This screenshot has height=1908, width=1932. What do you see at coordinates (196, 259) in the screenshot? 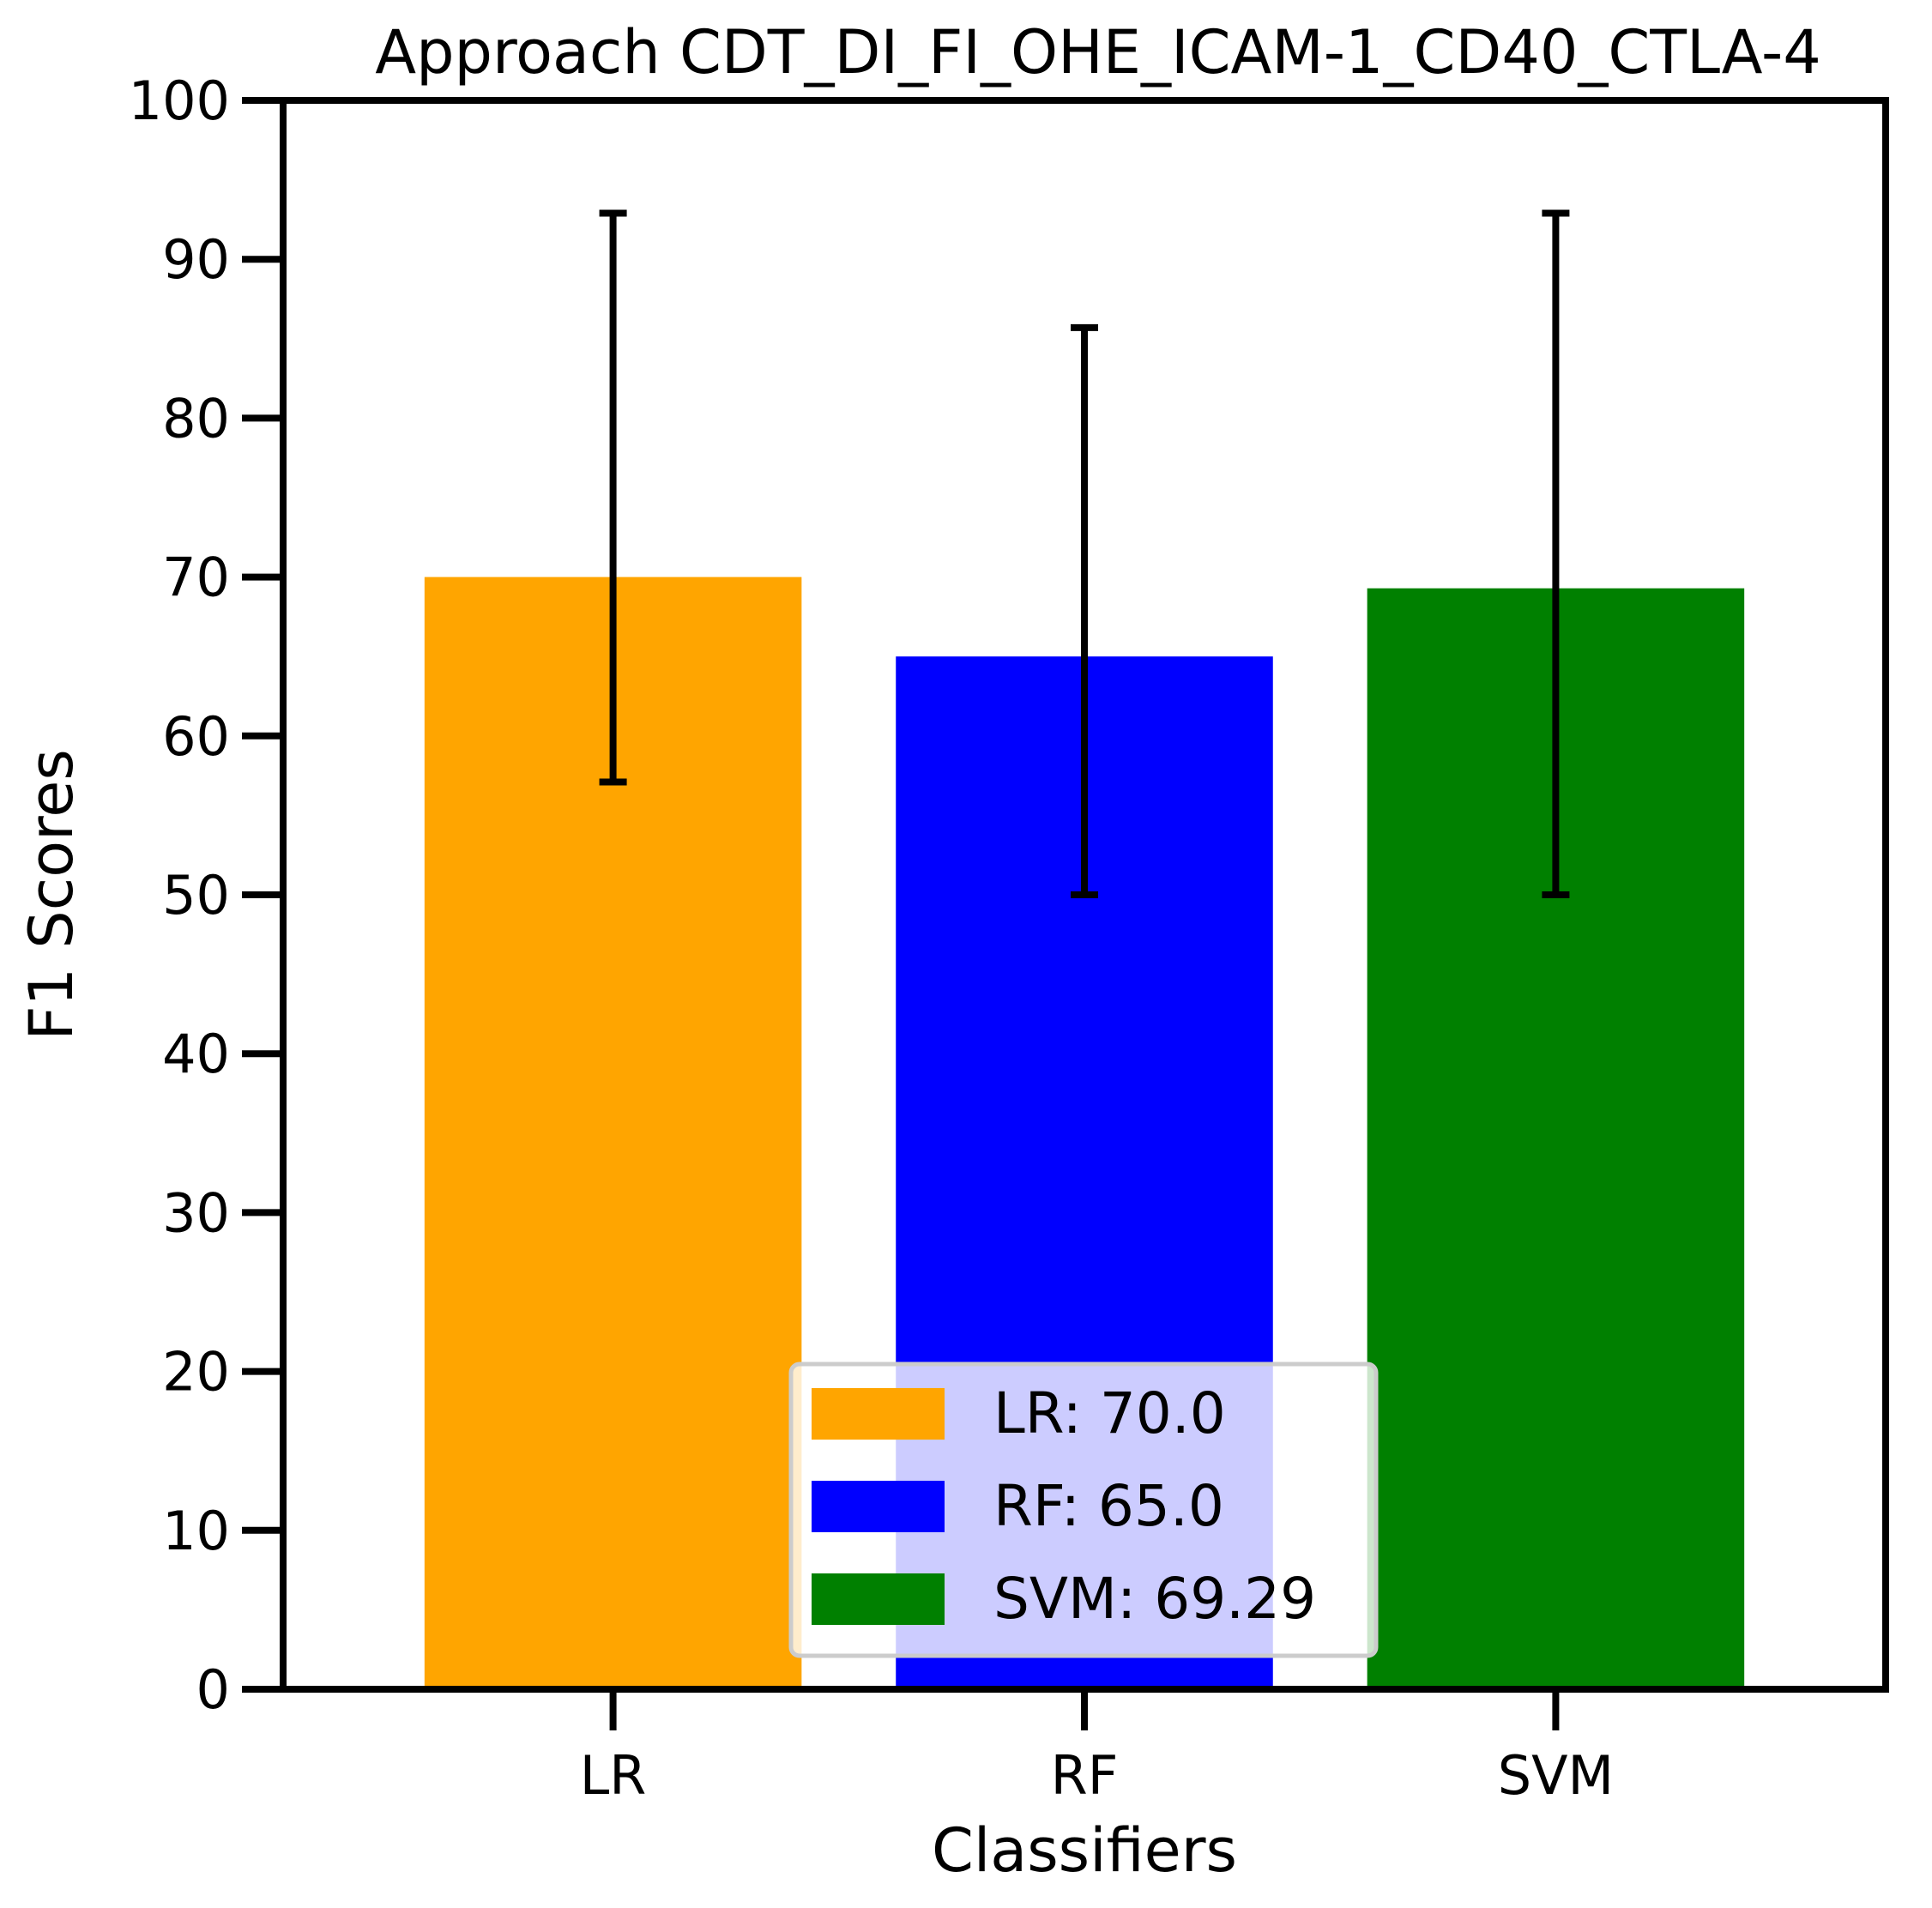
I see `y-tick-label-90: 90` at bounding box center [196, 259].